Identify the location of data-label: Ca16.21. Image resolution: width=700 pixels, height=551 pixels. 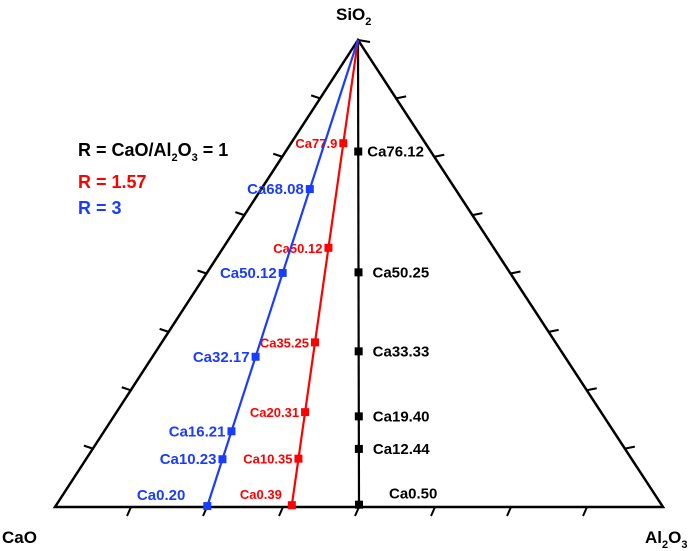
(197, 431).